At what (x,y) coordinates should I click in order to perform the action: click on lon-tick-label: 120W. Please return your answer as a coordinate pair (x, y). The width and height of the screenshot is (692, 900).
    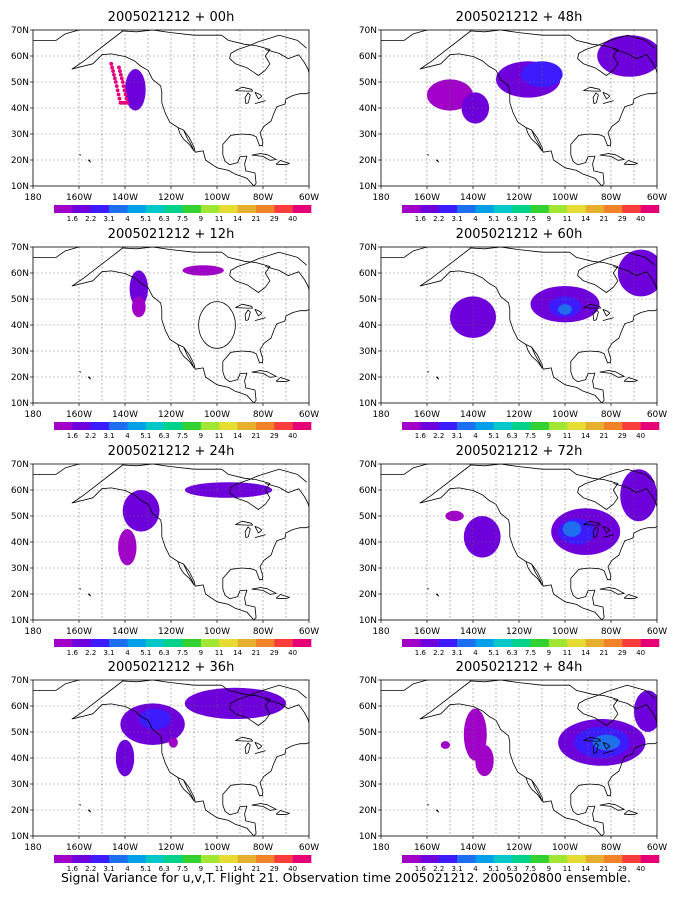
    Looking at the image, I should click on (519, 198).